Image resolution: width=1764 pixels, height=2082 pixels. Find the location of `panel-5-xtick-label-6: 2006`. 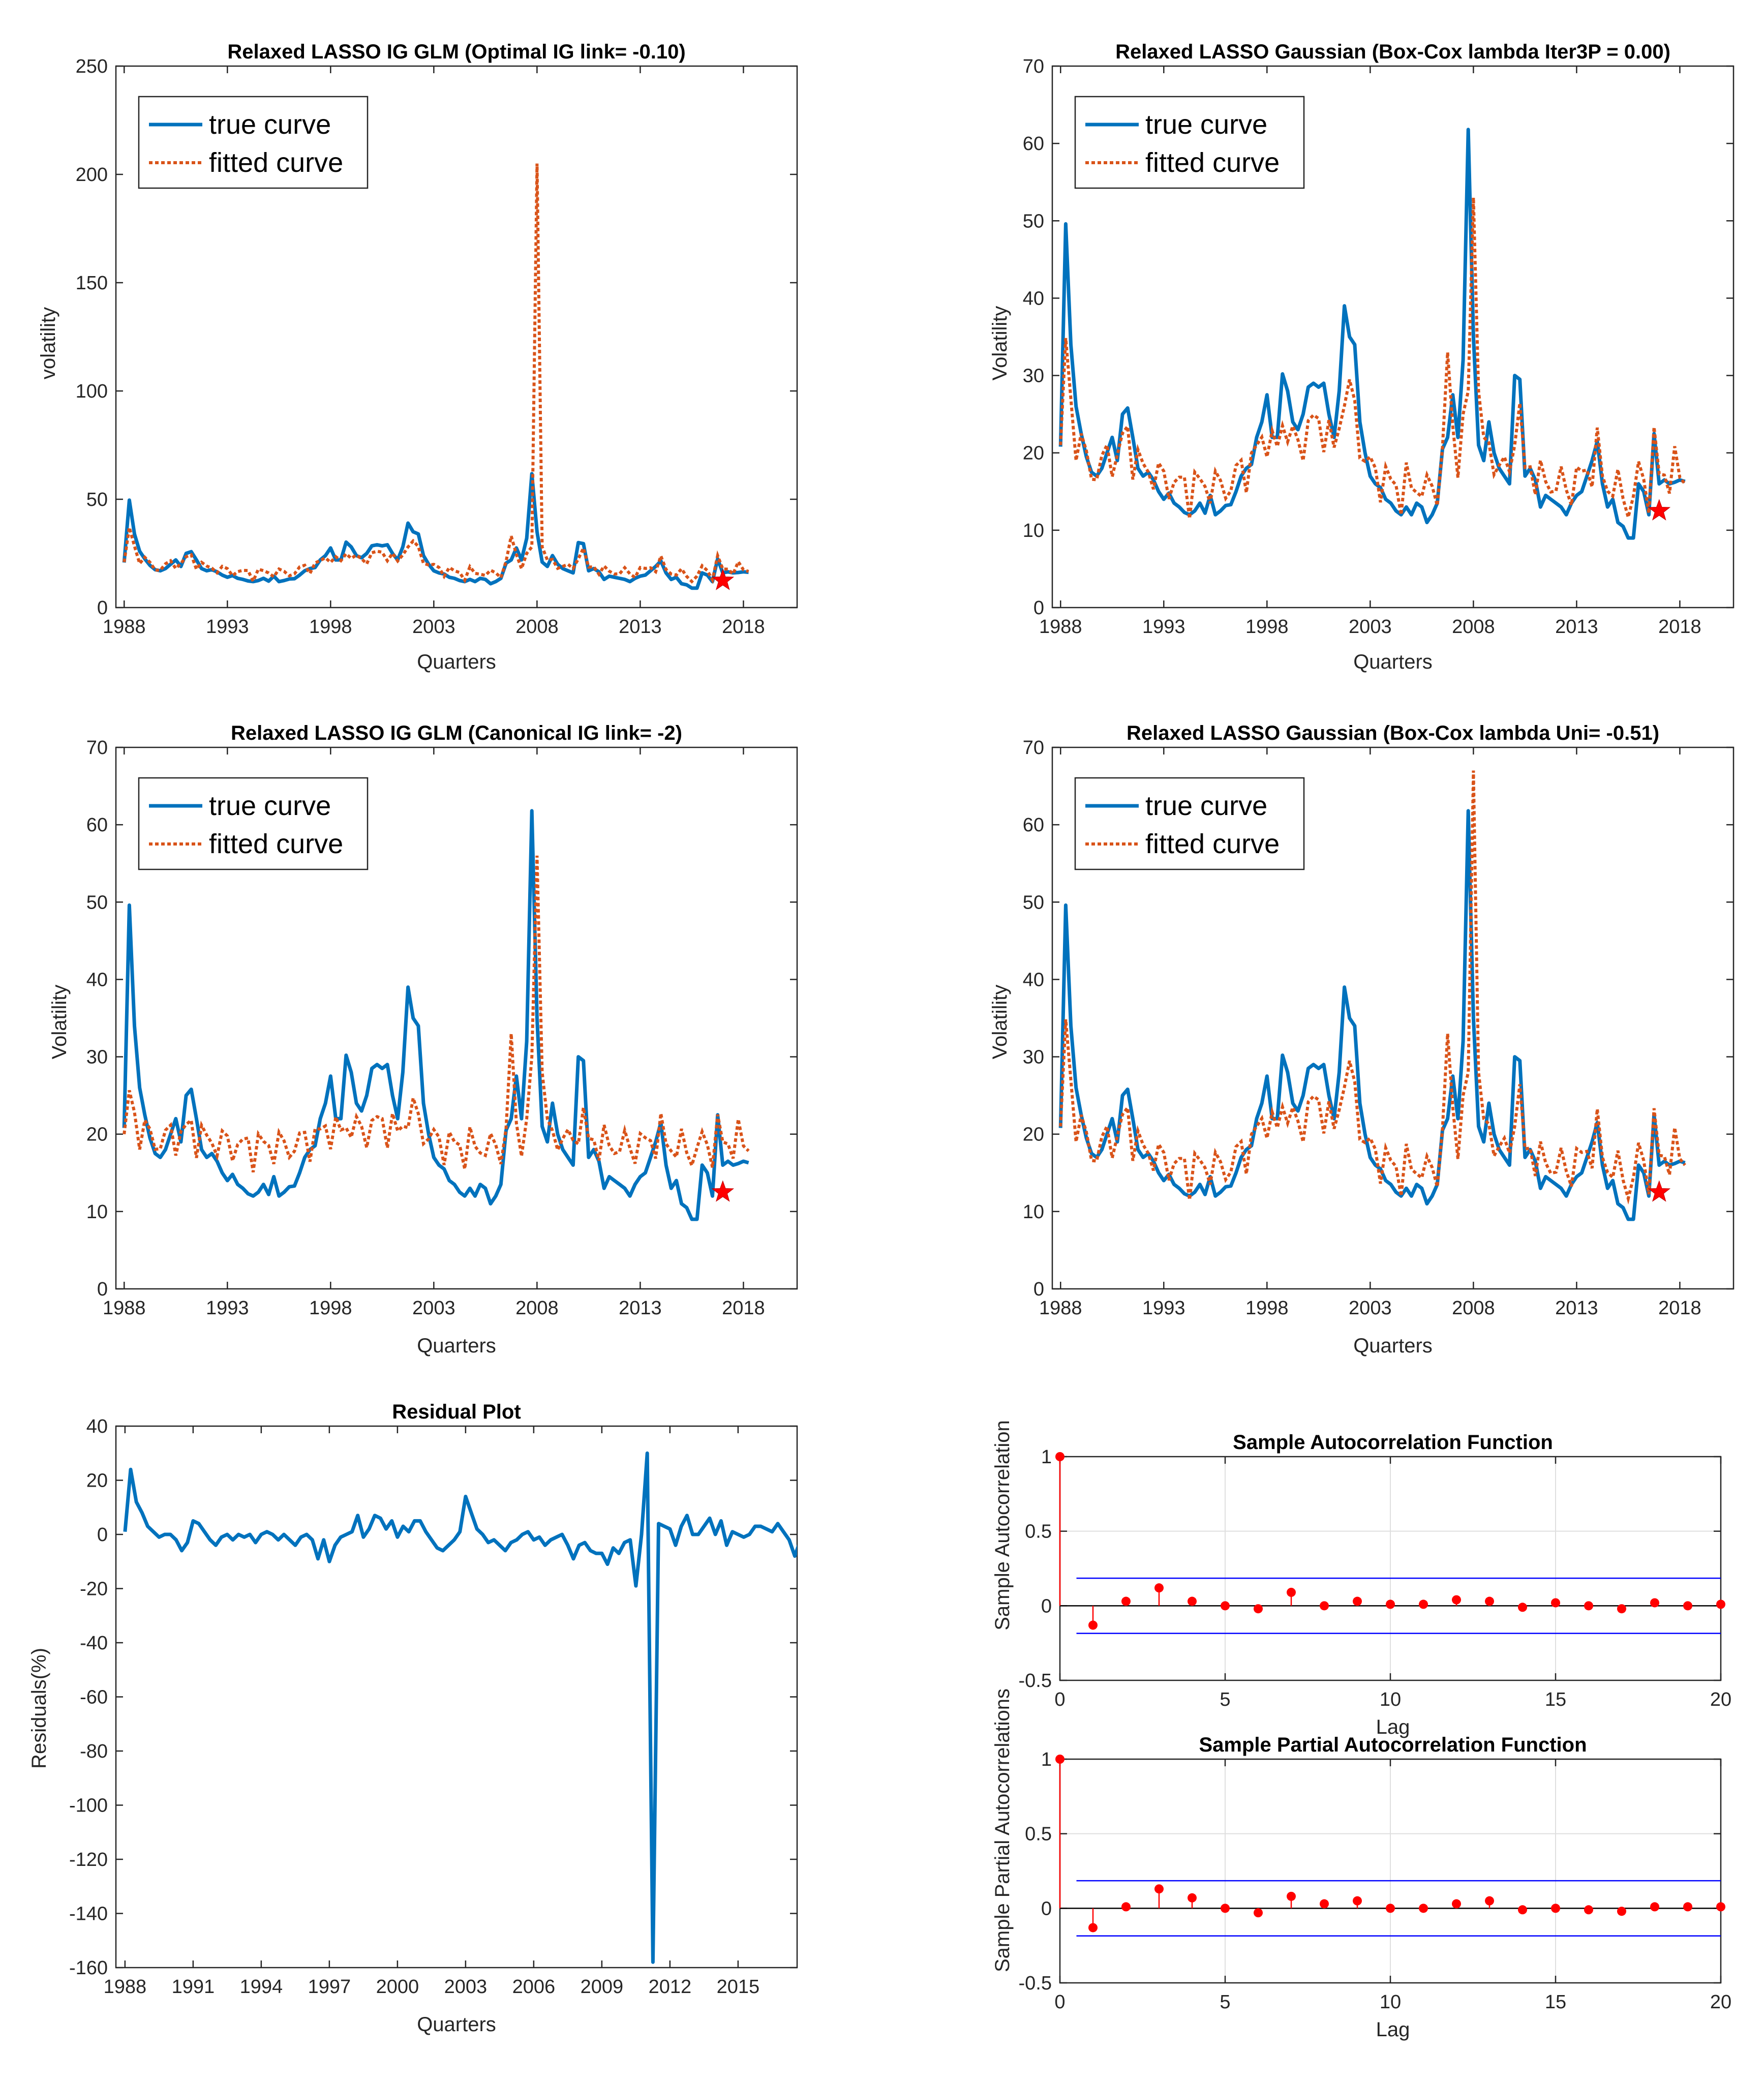

panel-5-xtick-label-6: 2006 is located at coordinates (534, 1987).